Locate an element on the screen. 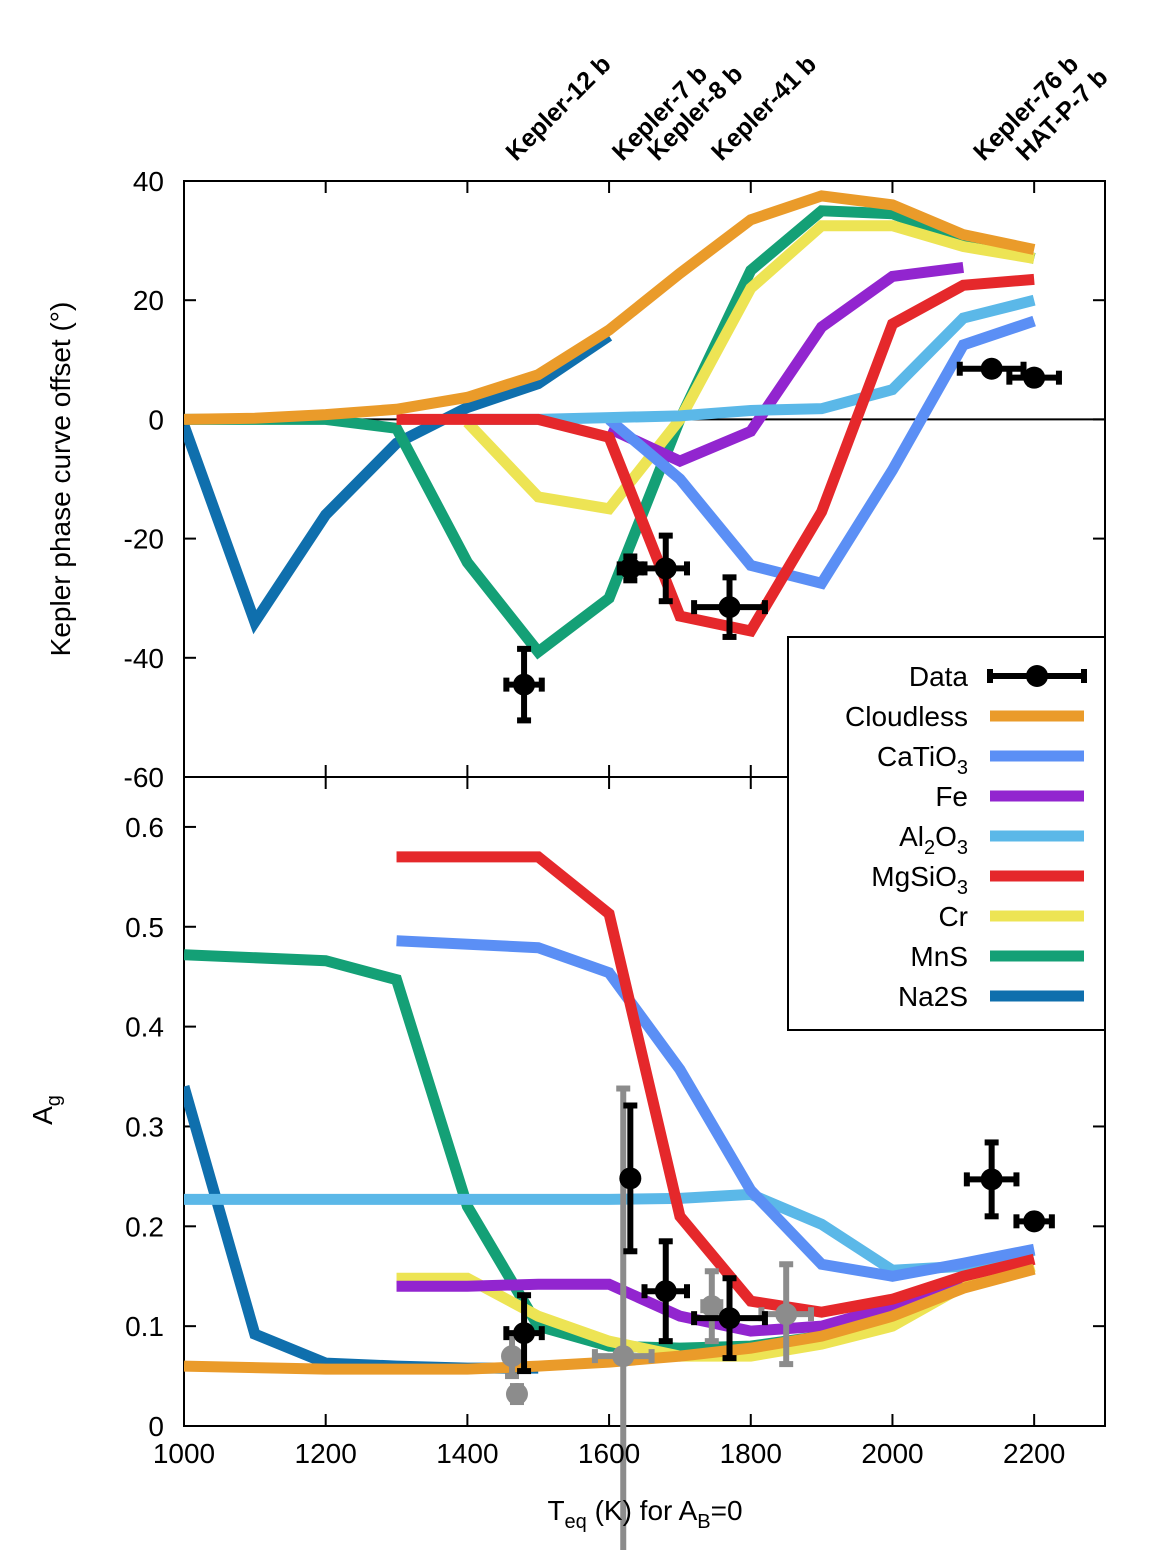 The height and width of the screenshot is (1555, 1163). top-series-cr is located at coordinates (749, 367).